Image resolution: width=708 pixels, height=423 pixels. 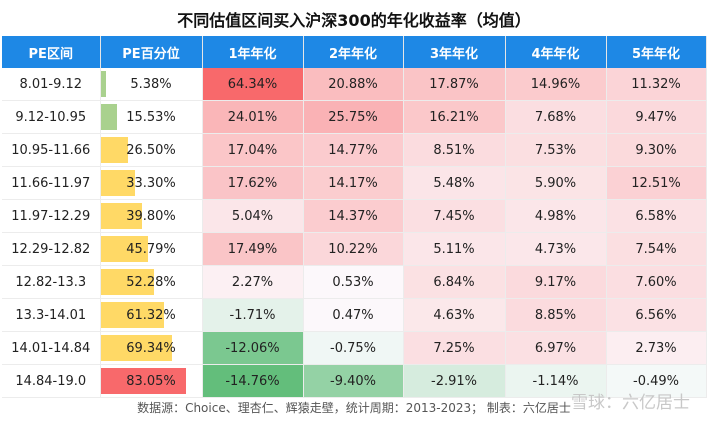 I want to click on pe-percentile-label: 61.32%, so click(x=151, y=315).